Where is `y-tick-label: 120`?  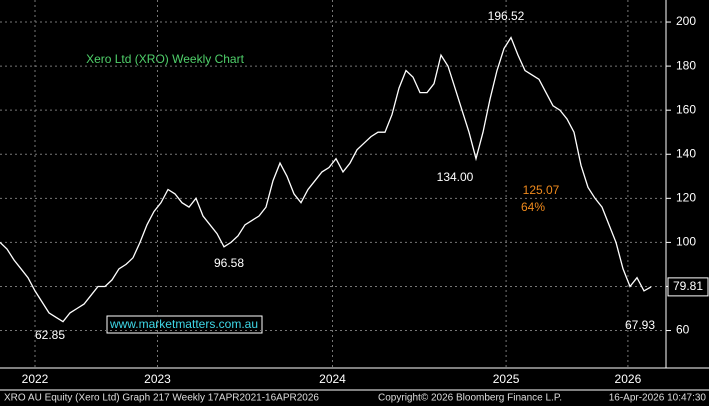
y-tick-label: 120 is located at coordinates (686, 197).